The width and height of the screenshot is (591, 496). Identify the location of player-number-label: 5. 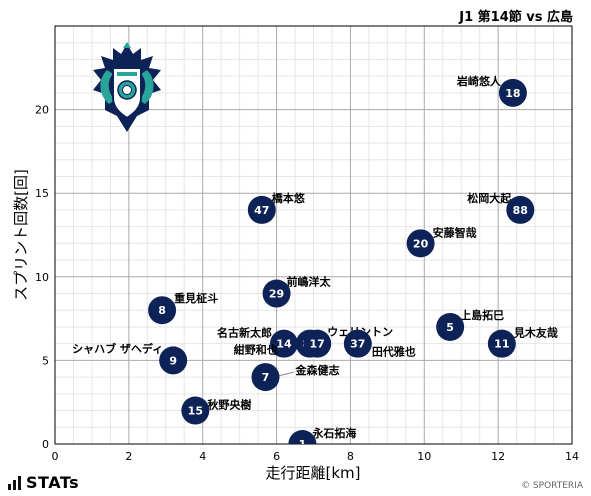
(450, 327).